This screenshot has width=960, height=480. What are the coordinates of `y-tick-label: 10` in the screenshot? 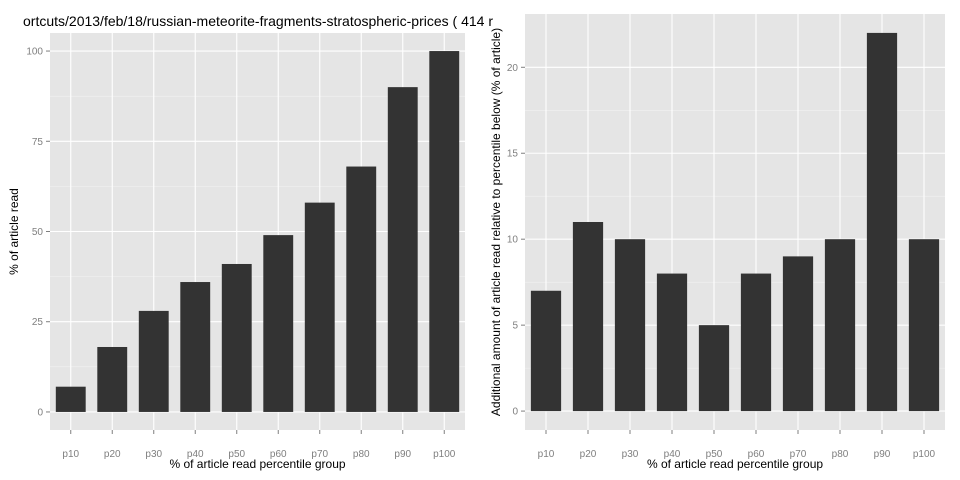 It's located at (513, 240).